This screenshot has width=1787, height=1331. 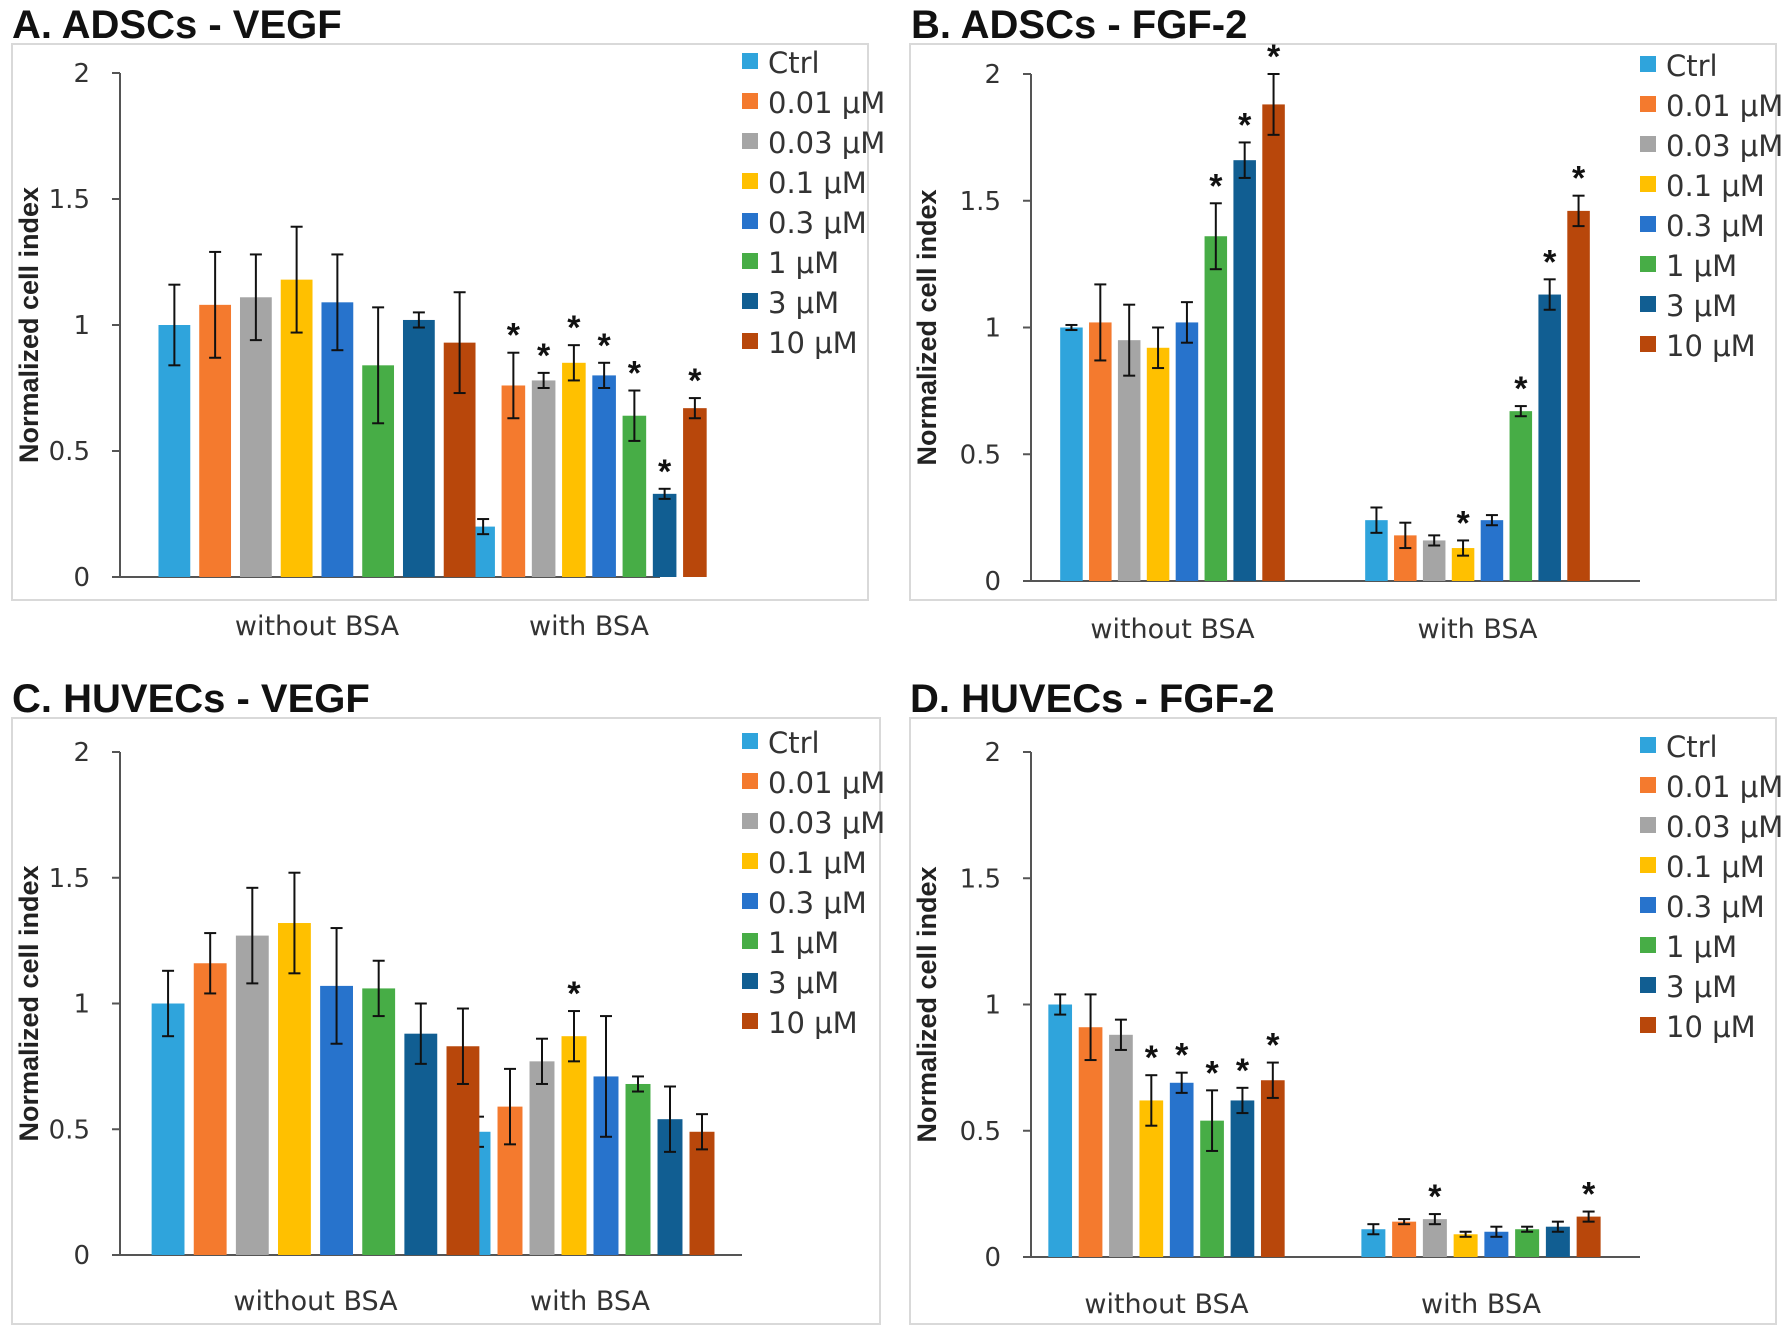 What do you see at coordinates (1481, 1304) in the screenshot?
I see `category-label: with BSA` at bounding box center [1481, 1304].